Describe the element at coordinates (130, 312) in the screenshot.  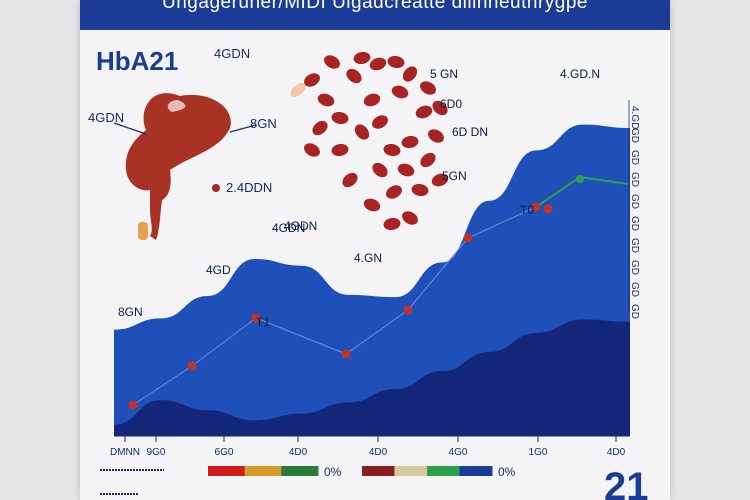
I see `value-label: 8GN` at that location.